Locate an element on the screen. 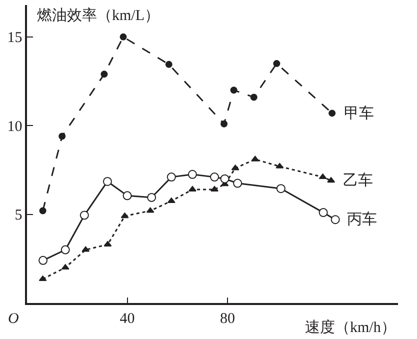 The height and width of the screenshot is (339, 417). y-tick-label: 15 is located at coordinates (14, 38).